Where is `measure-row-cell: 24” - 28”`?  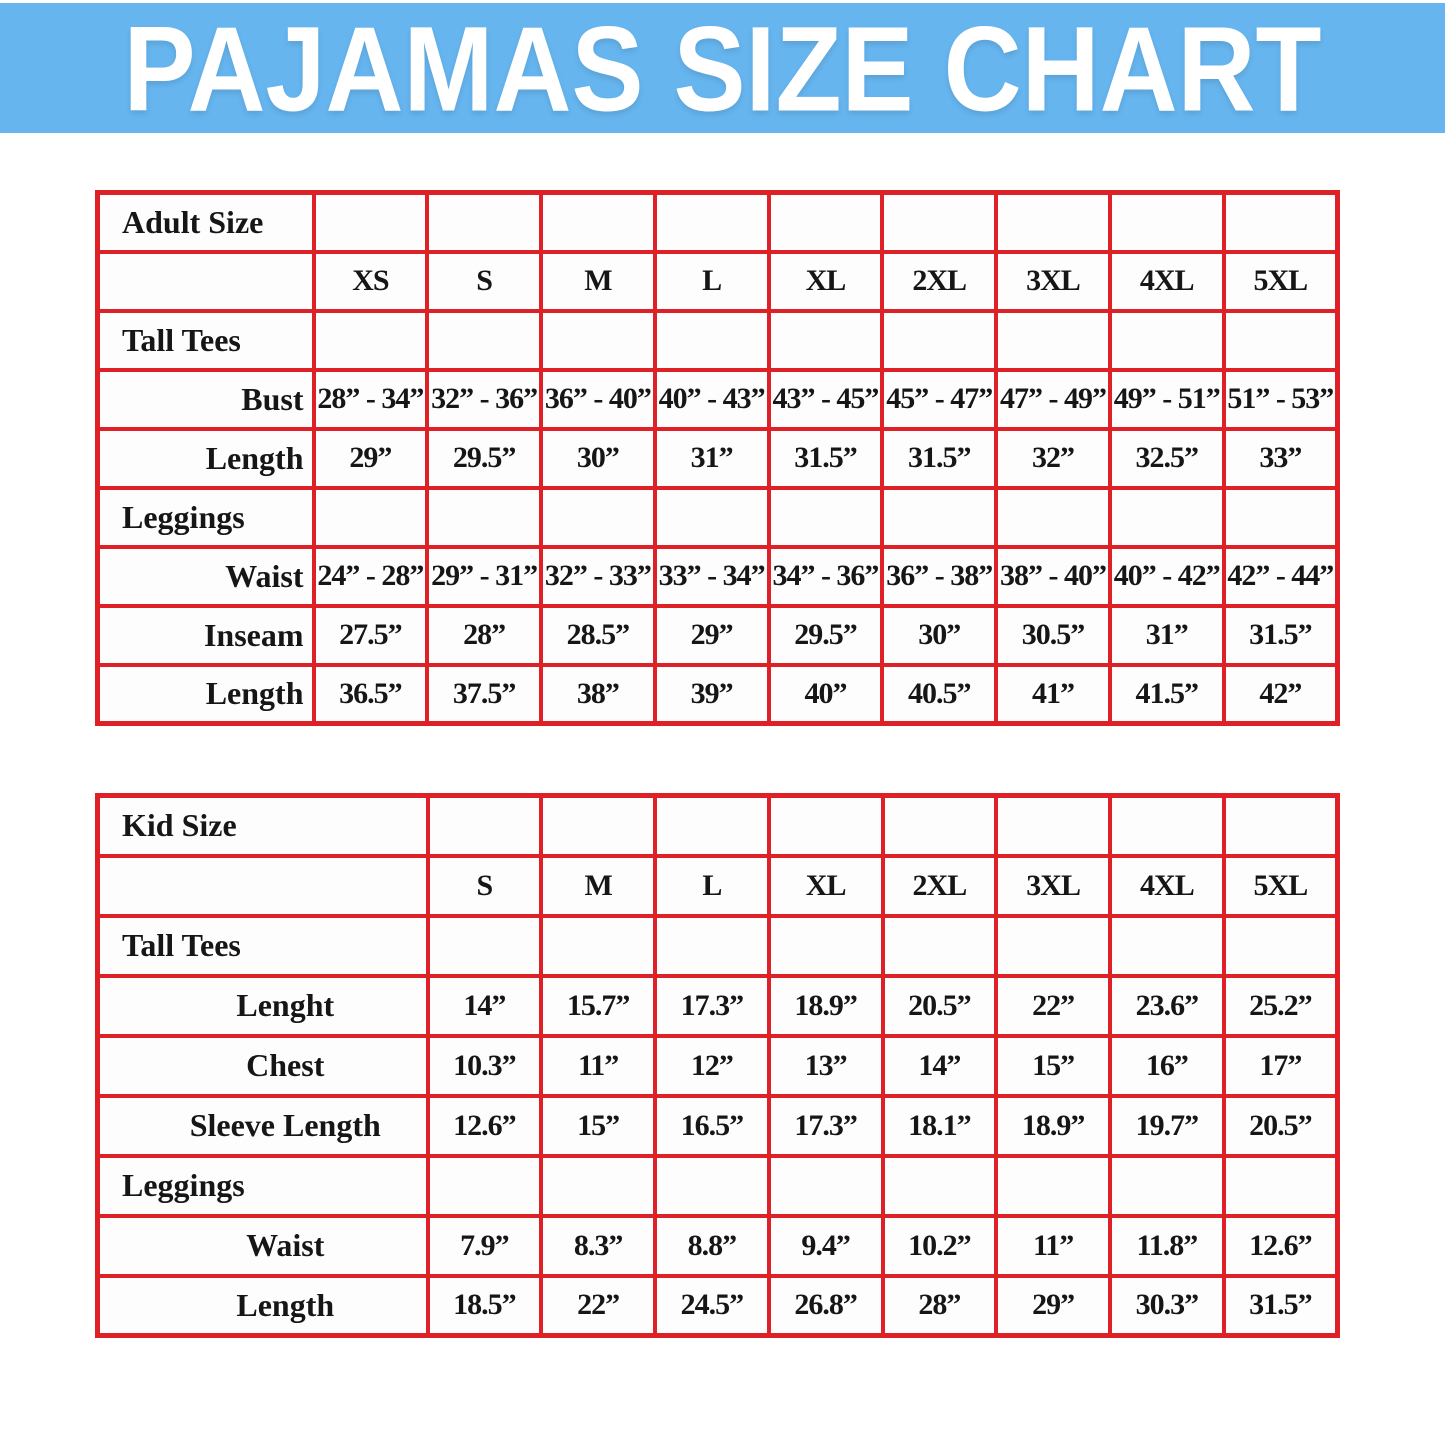
measure-row-cell: 24” - 28” is located at coordinates (370, 576).